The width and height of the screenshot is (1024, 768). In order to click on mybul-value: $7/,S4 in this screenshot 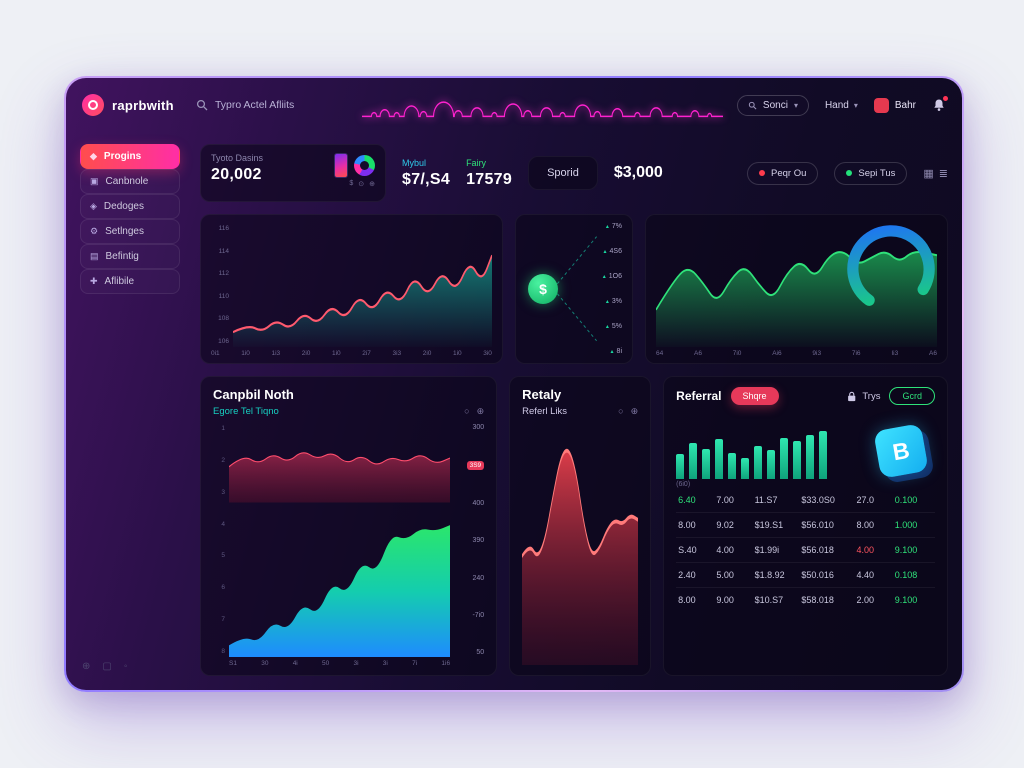, I will do `click(426, 179)`.